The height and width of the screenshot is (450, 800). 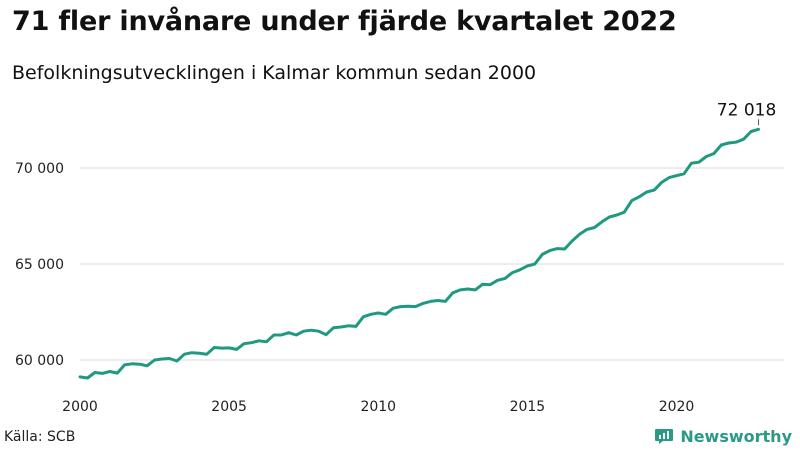 I want to click on brand-name: Newsworthy, so click(x=736, y=436).